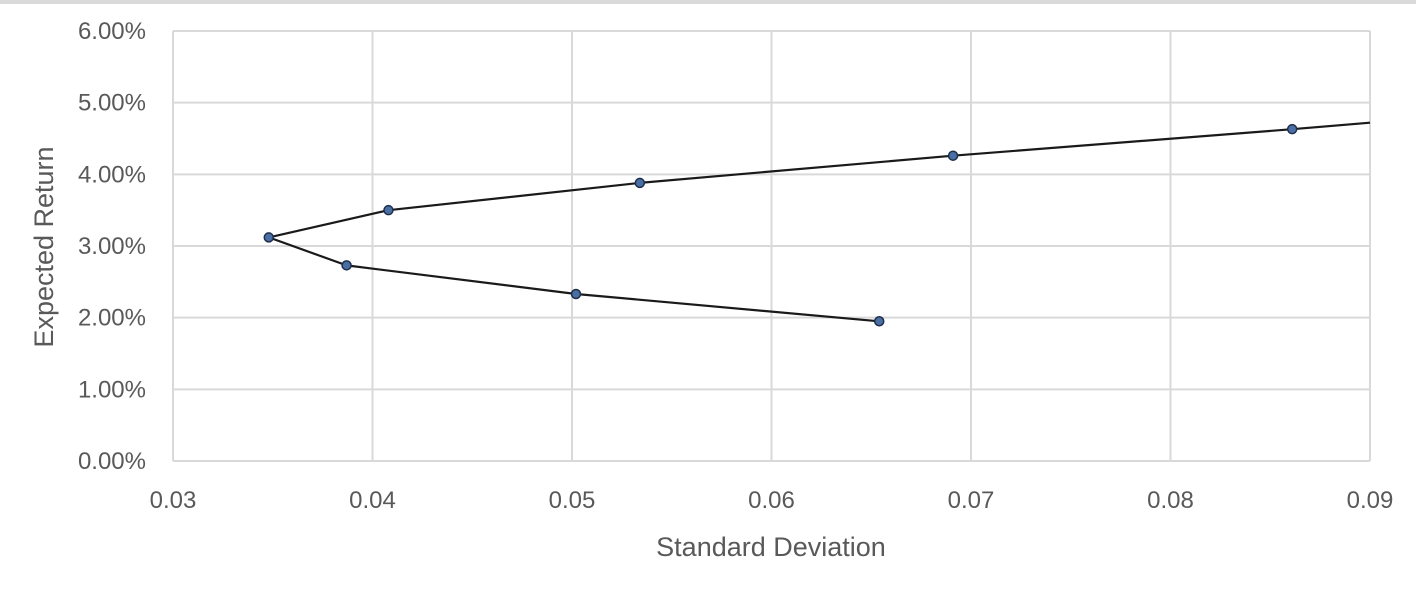  What do you see at coordinates (173, 500) in the screenshot?
I see `x-tick-label: 0.03` at bounding box center [173, 500].